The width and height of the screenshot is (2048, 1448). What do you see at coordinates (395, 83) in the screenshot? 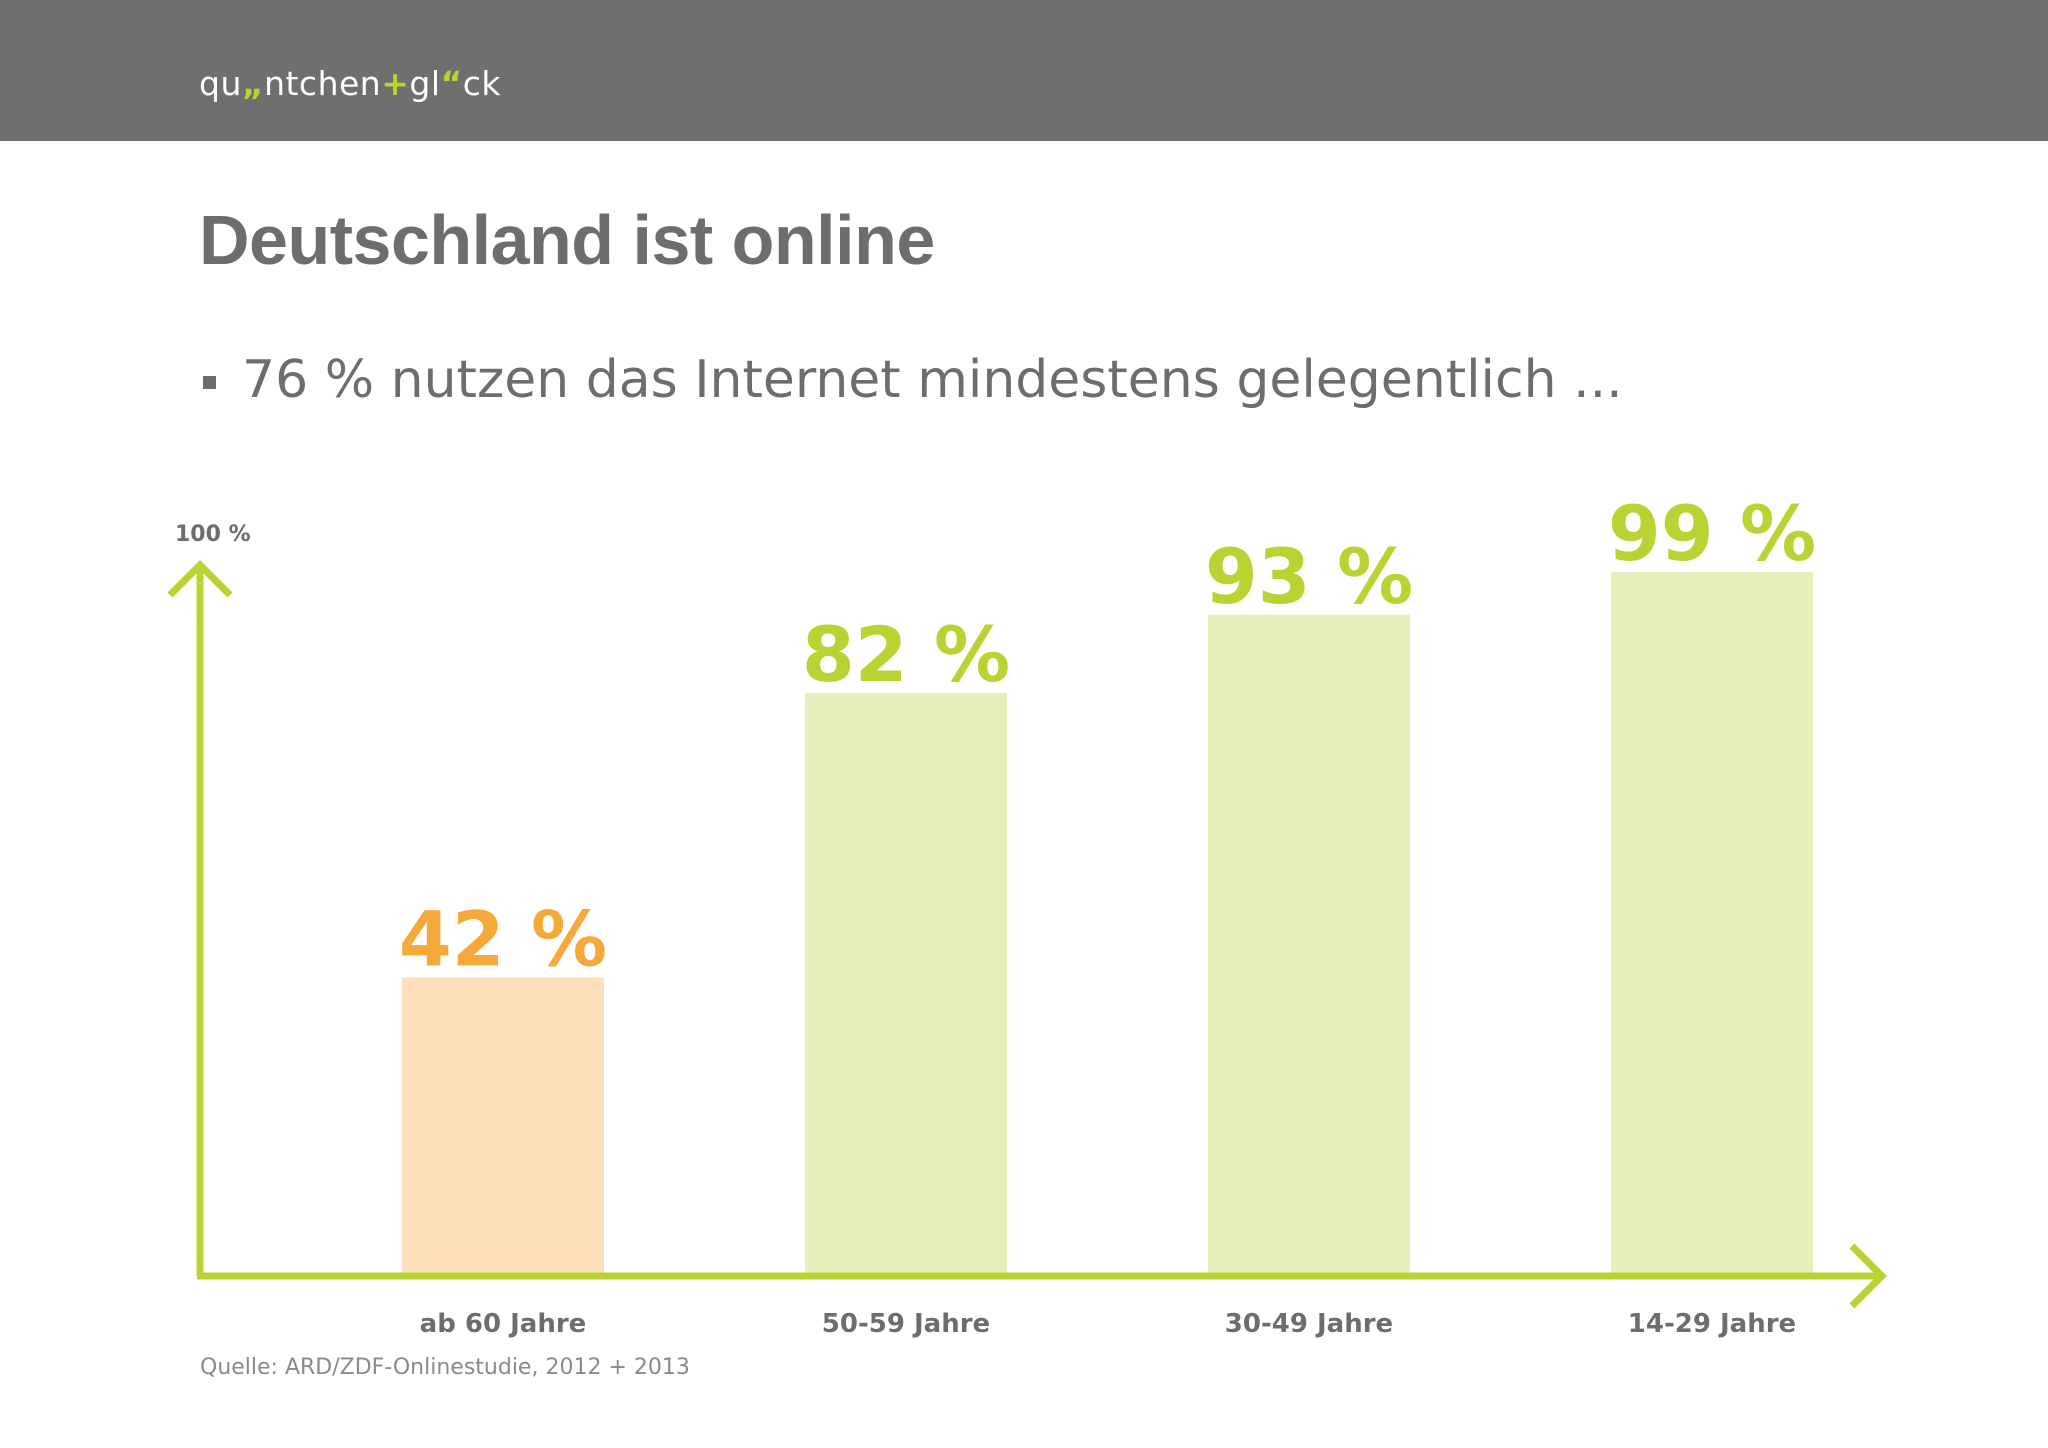
I see `logo-accent-plus: +` at bounding box center [395, 83].